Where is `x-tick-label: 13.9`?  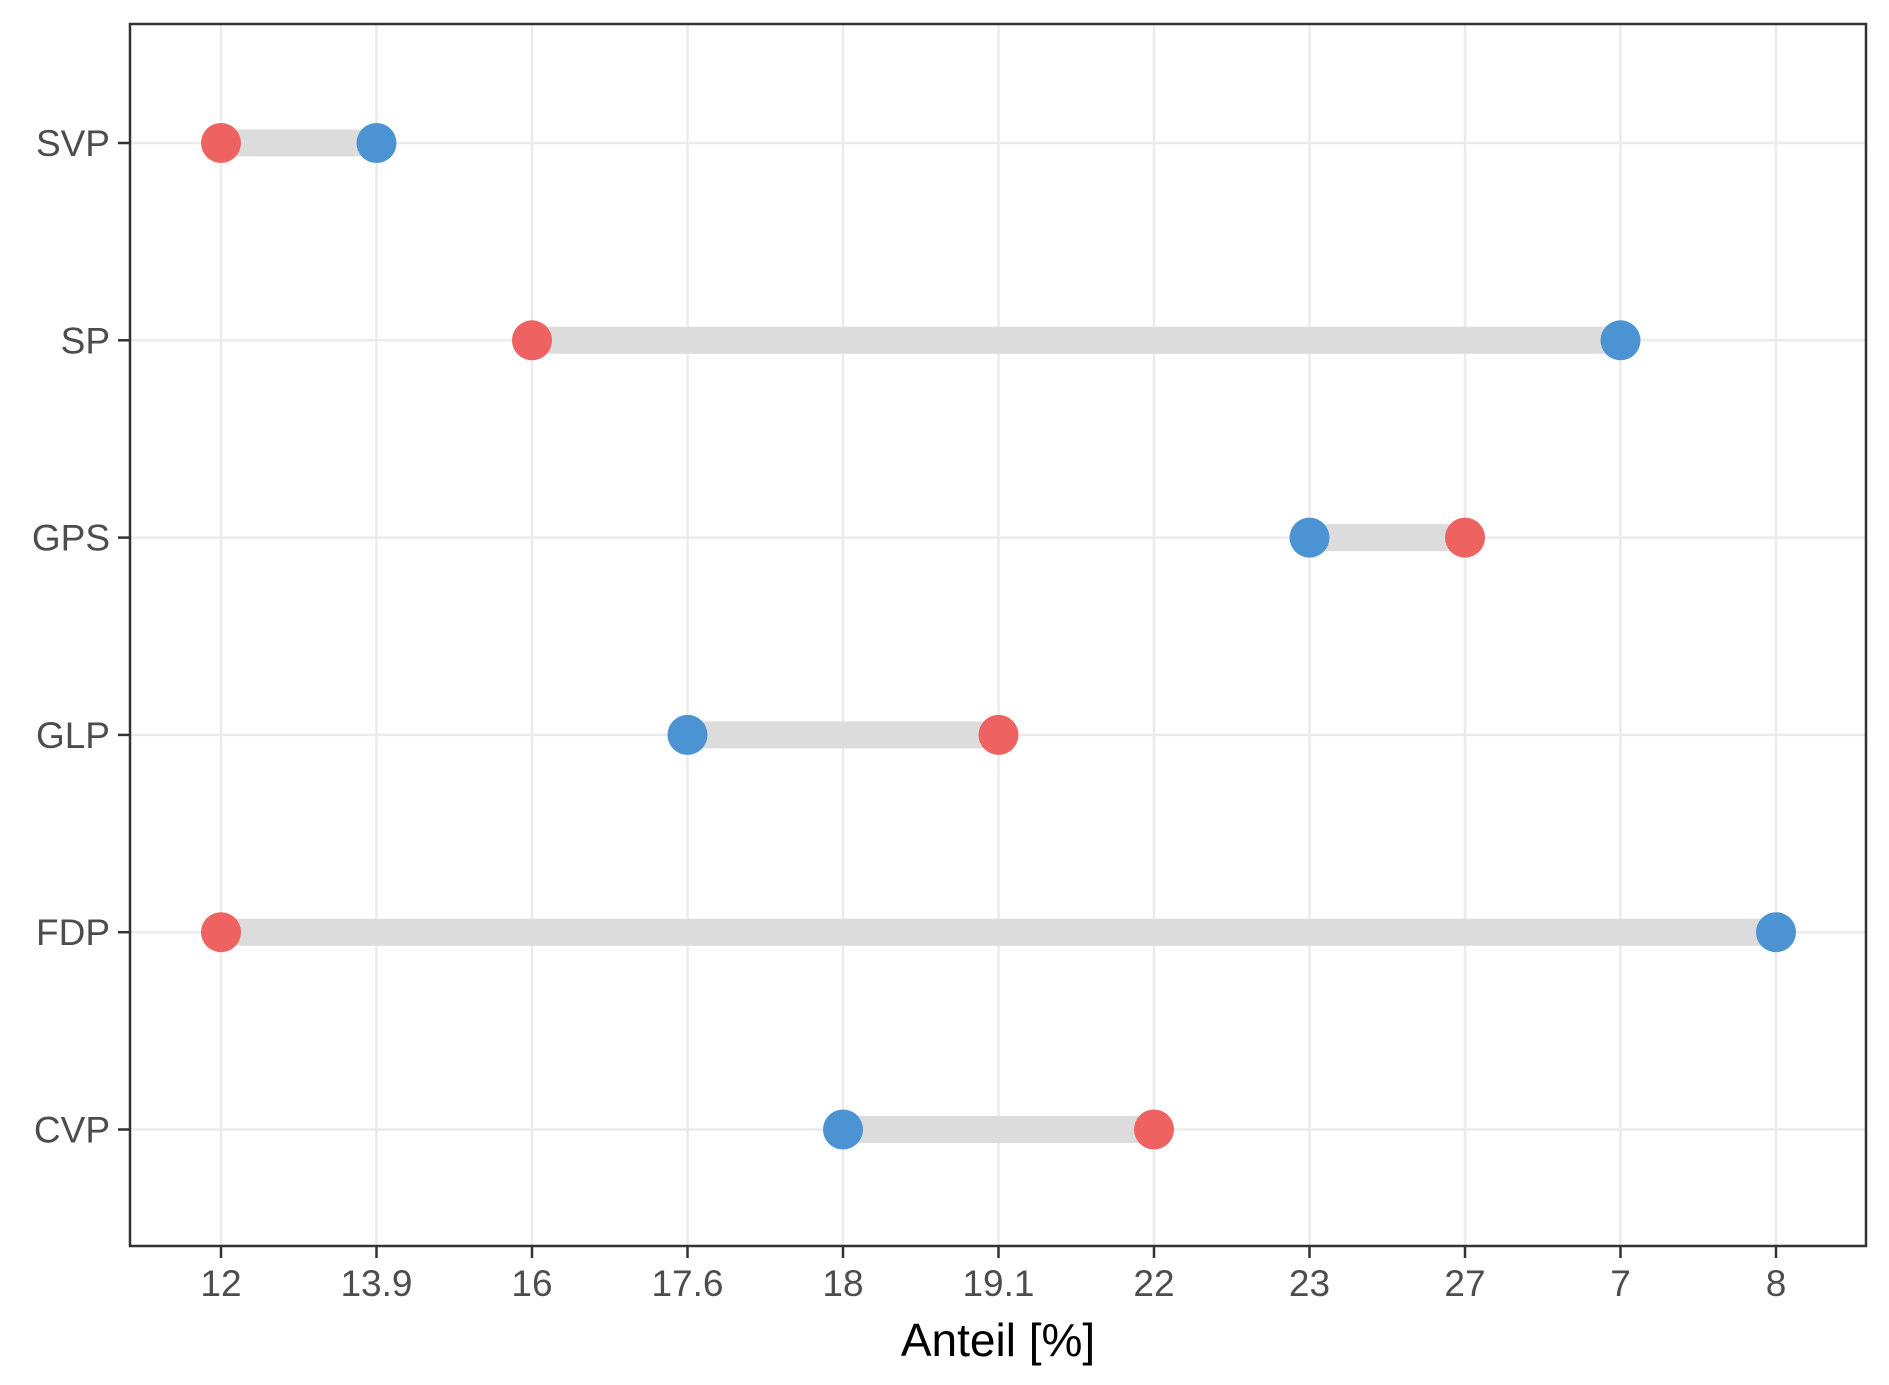 x-tick-label: 13.9 is located at coordinates (376, 1283).